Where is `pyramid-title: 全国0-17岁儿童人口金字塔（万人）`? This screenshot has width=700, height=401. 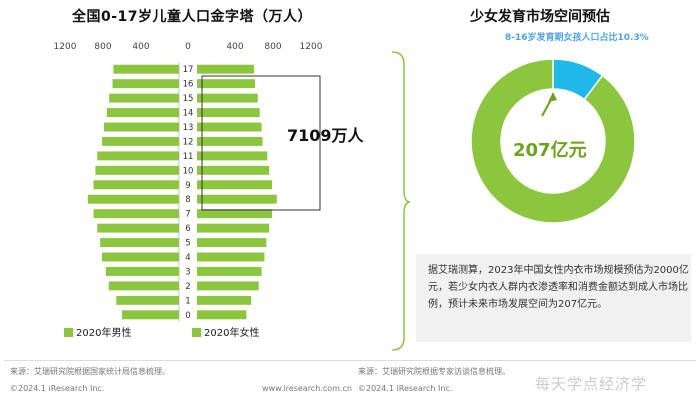
pyramid-title: 全国0-17岁儿童人口金字塔（万人） is located at coordinates (192, 17).